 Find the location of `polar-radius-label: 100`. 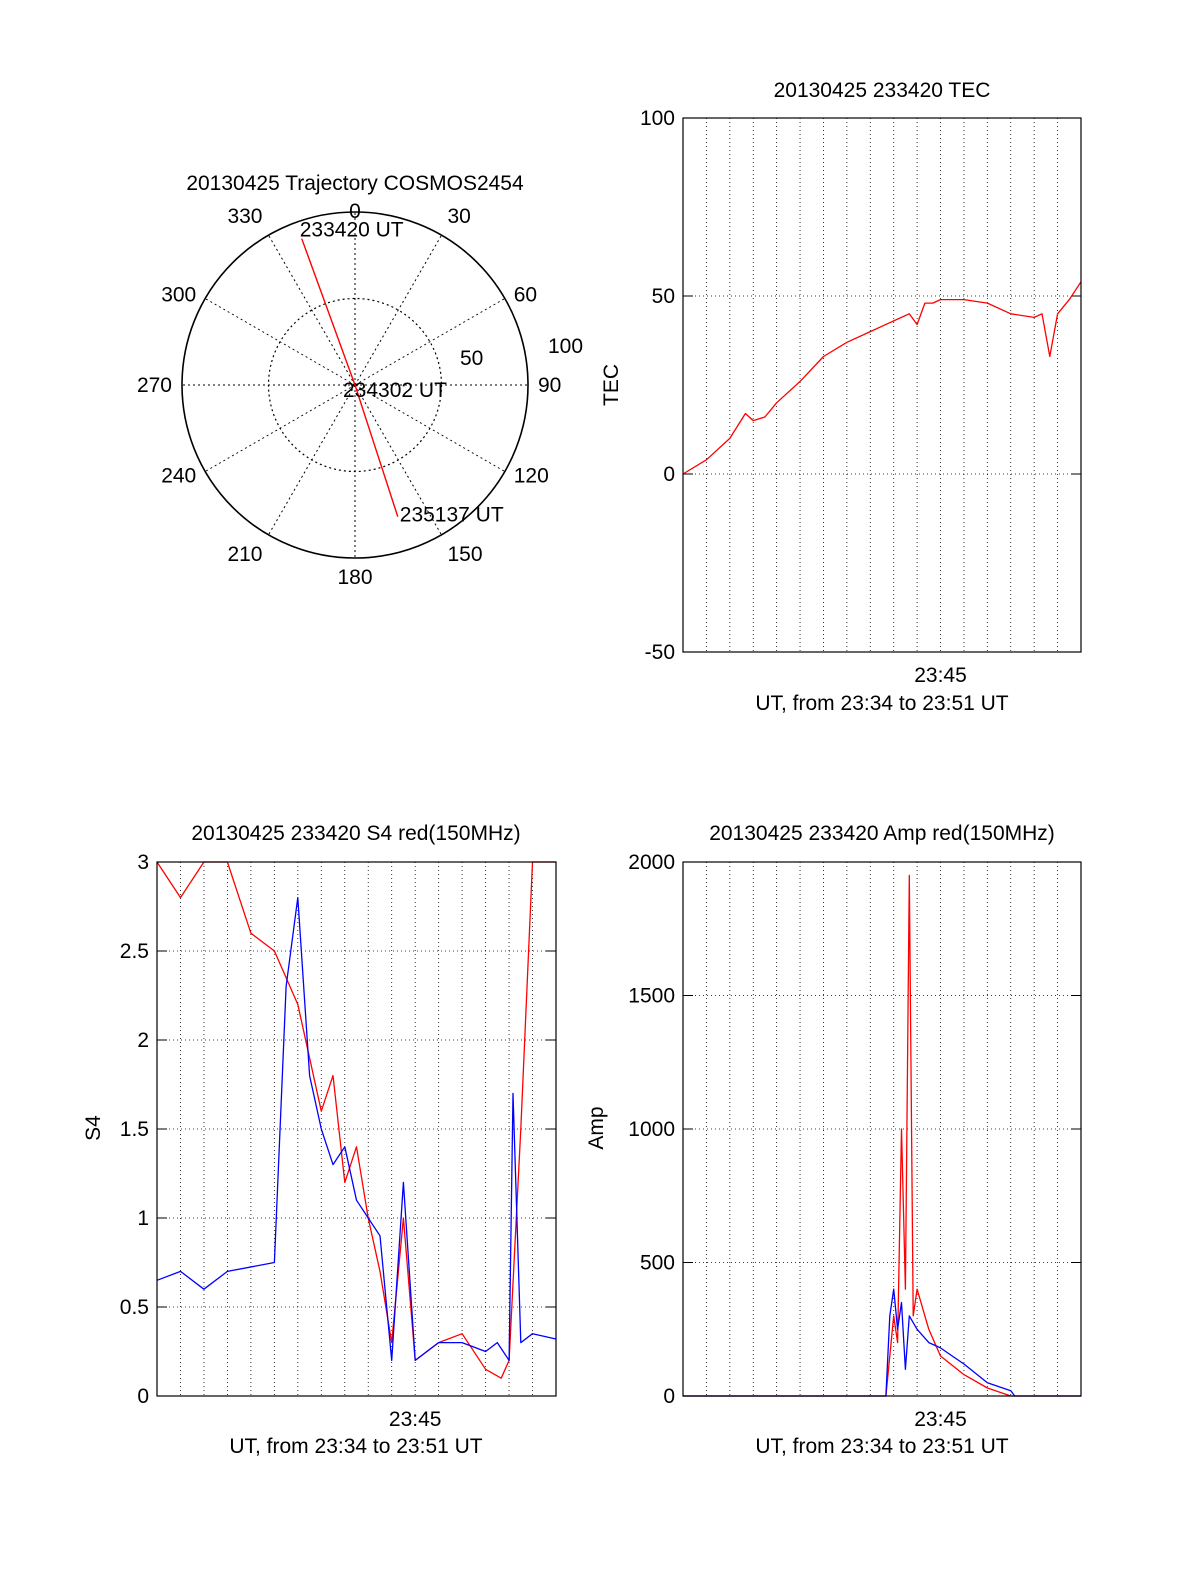

polar-radius-label: 100 is located at coordinates (565, 346).